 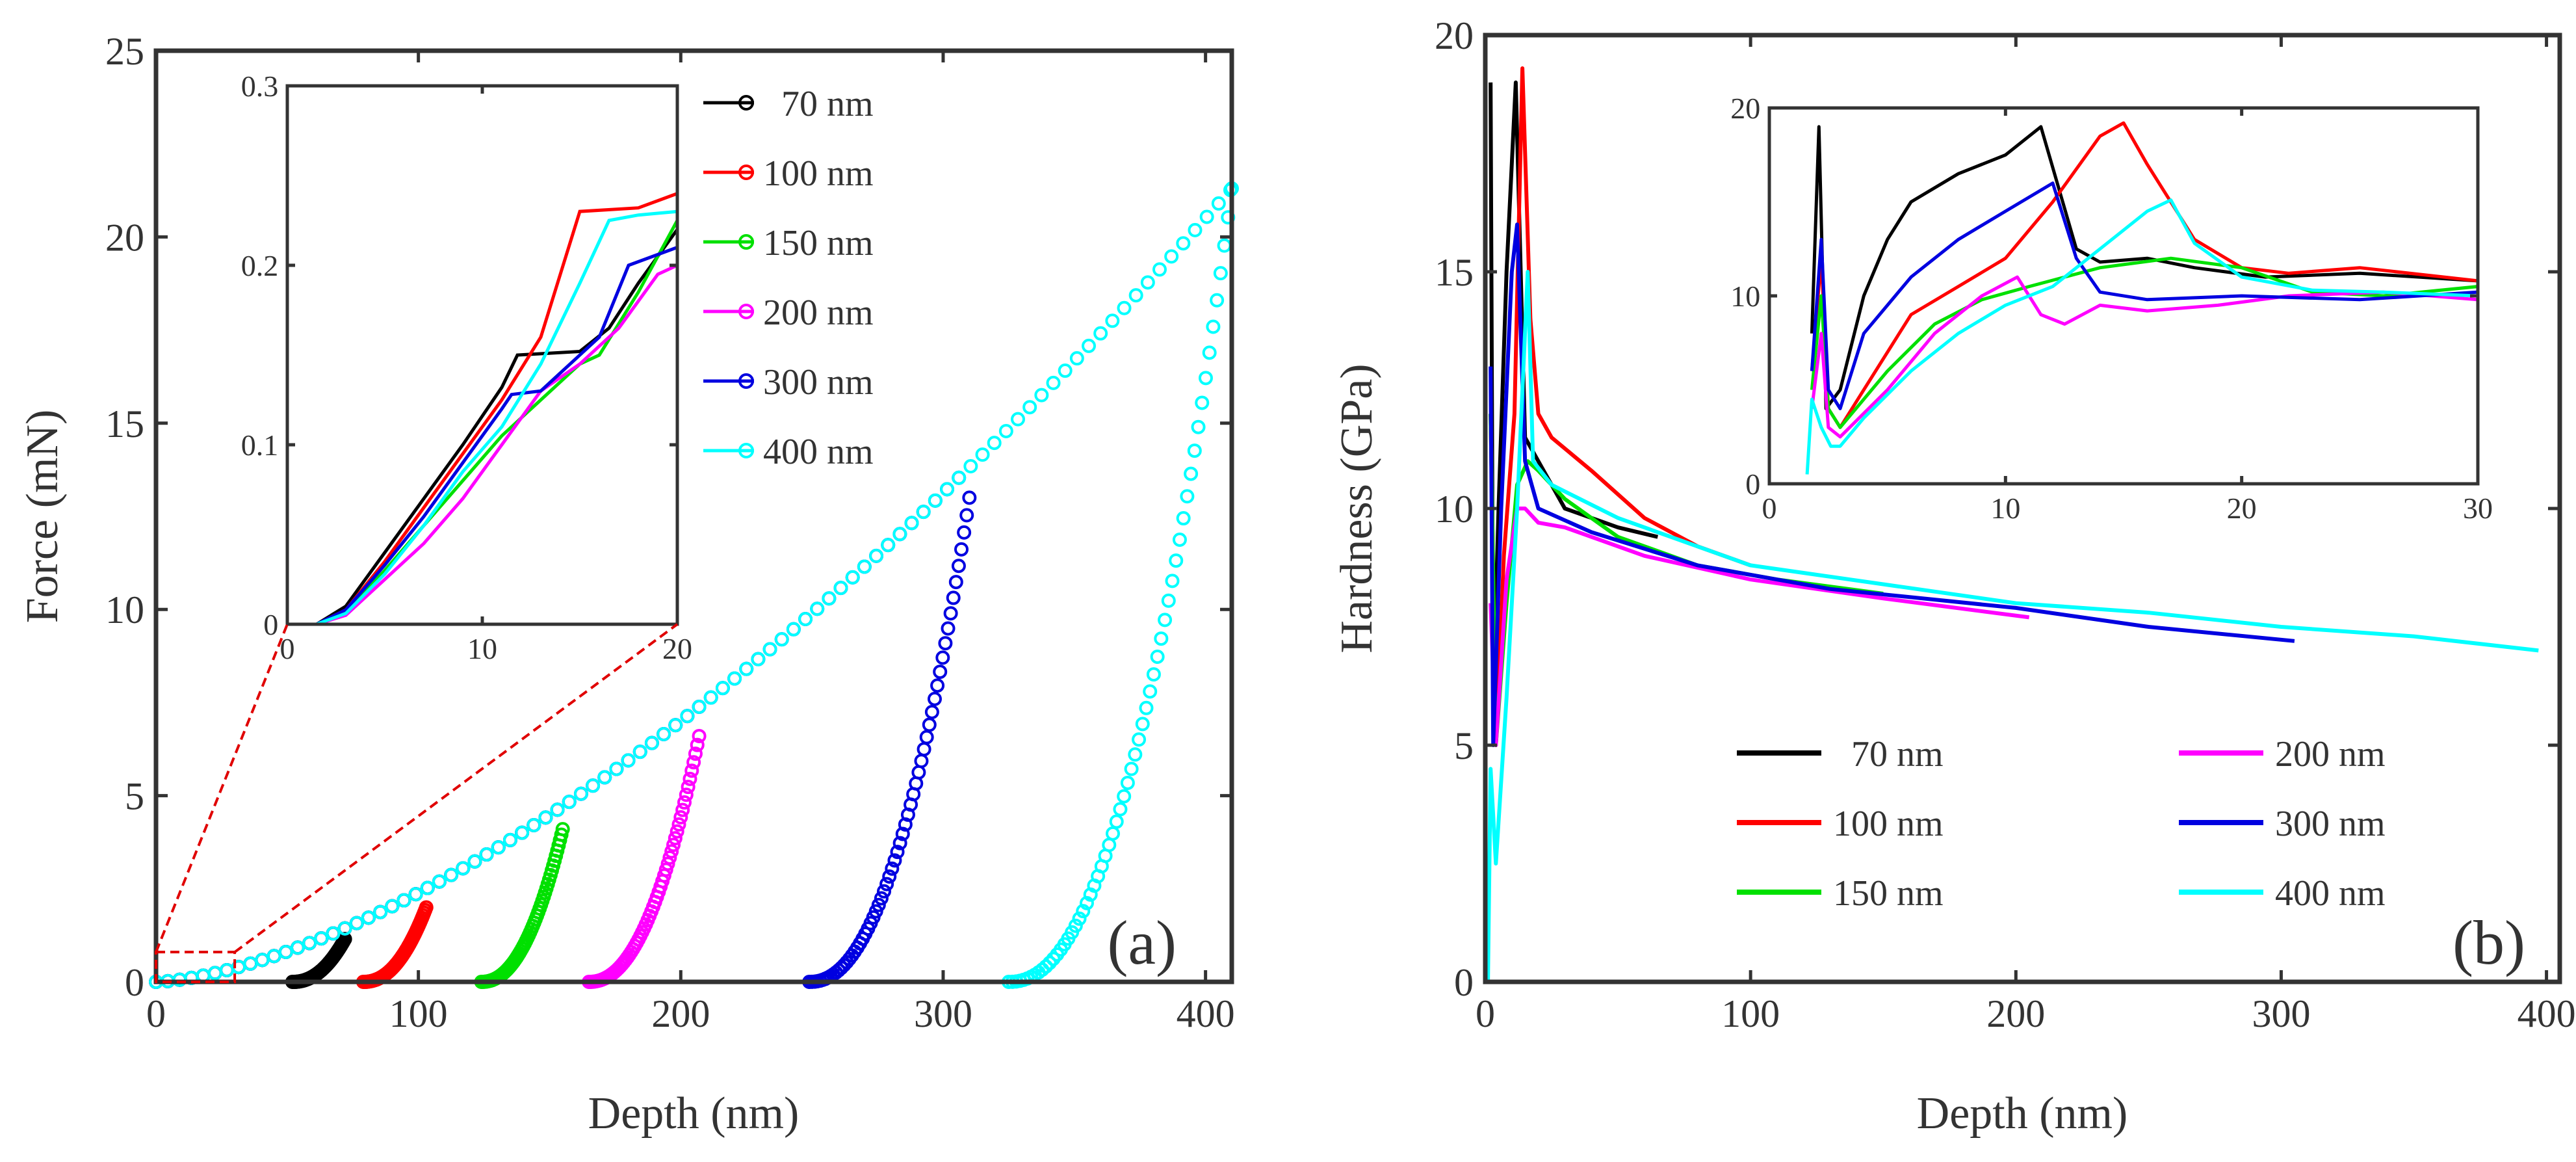 What do you see at coordinates (1454, 36) in the screenshot?
I see `y-tick-label: 20` at bounding box center [1454, 36].